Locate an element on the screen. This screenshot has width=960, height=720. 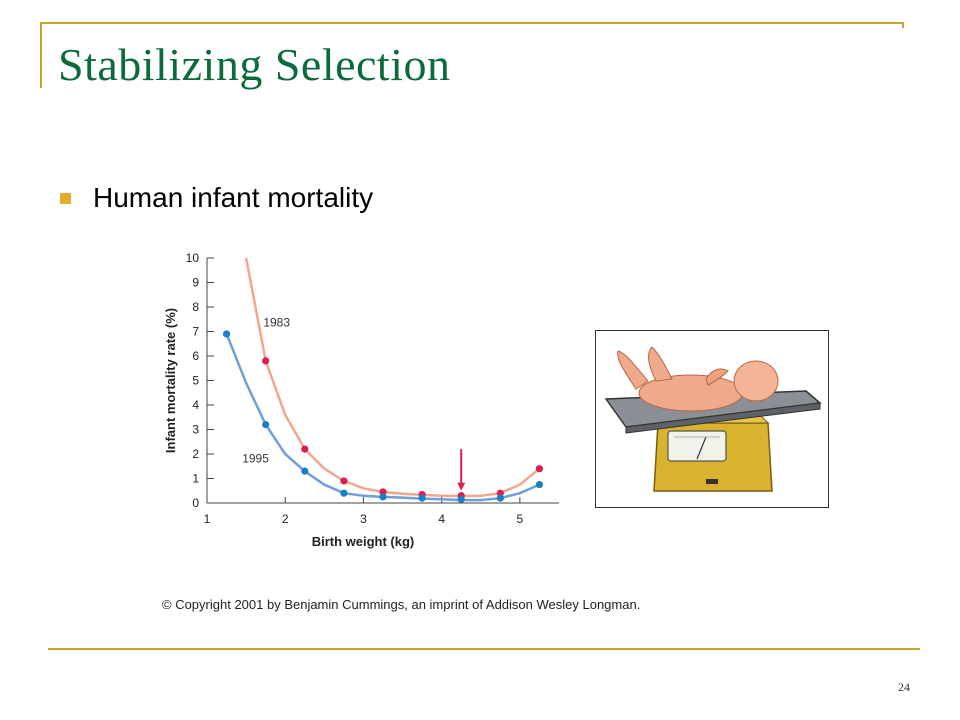
y-tick-label: 10 is located at coordinates (193, 258).